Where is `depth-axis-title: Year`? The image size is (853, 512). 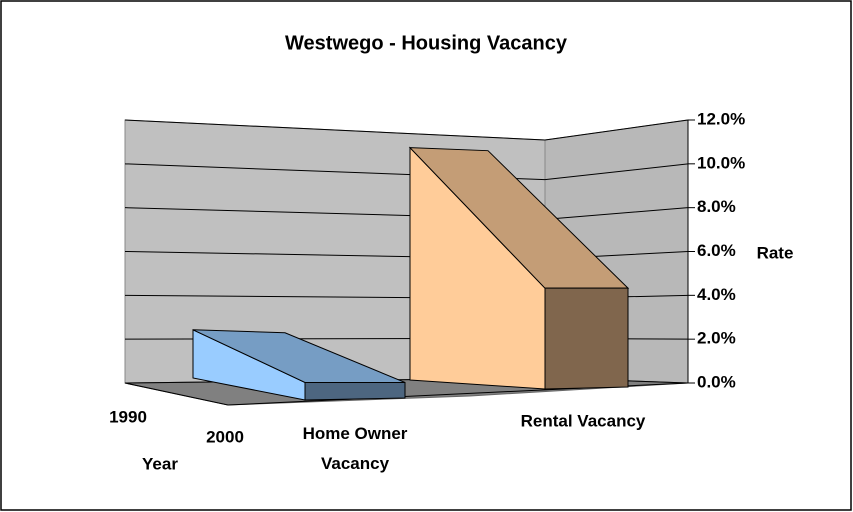
depth-axis-title: Year is located at coordinates (160, 463).